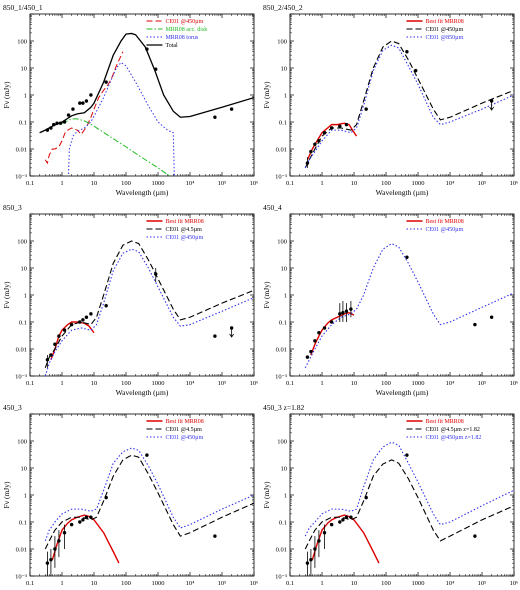  What do you see at coordinates (435, 29) in the screenshot?
I see `legend: Best fit MRR08 CE01 @450µm CE01 @850µm` at bounding box center [435, 29].